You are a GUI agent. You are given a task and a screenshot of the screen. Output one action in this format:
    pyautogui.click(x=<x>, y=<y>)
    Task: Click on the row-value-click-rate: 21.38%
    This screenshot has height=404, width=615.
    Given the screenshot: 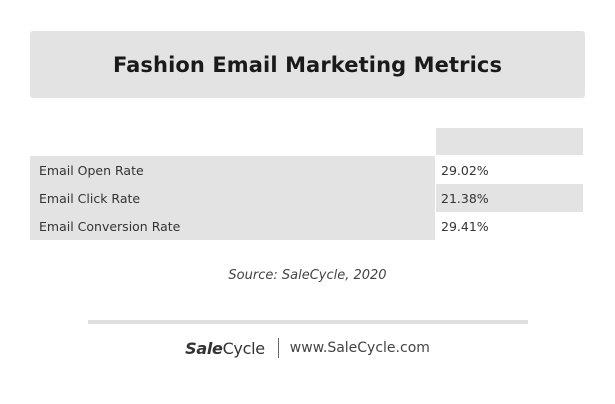 What is the action you would take?
    pyautogui.click(x=509, y=198)
    